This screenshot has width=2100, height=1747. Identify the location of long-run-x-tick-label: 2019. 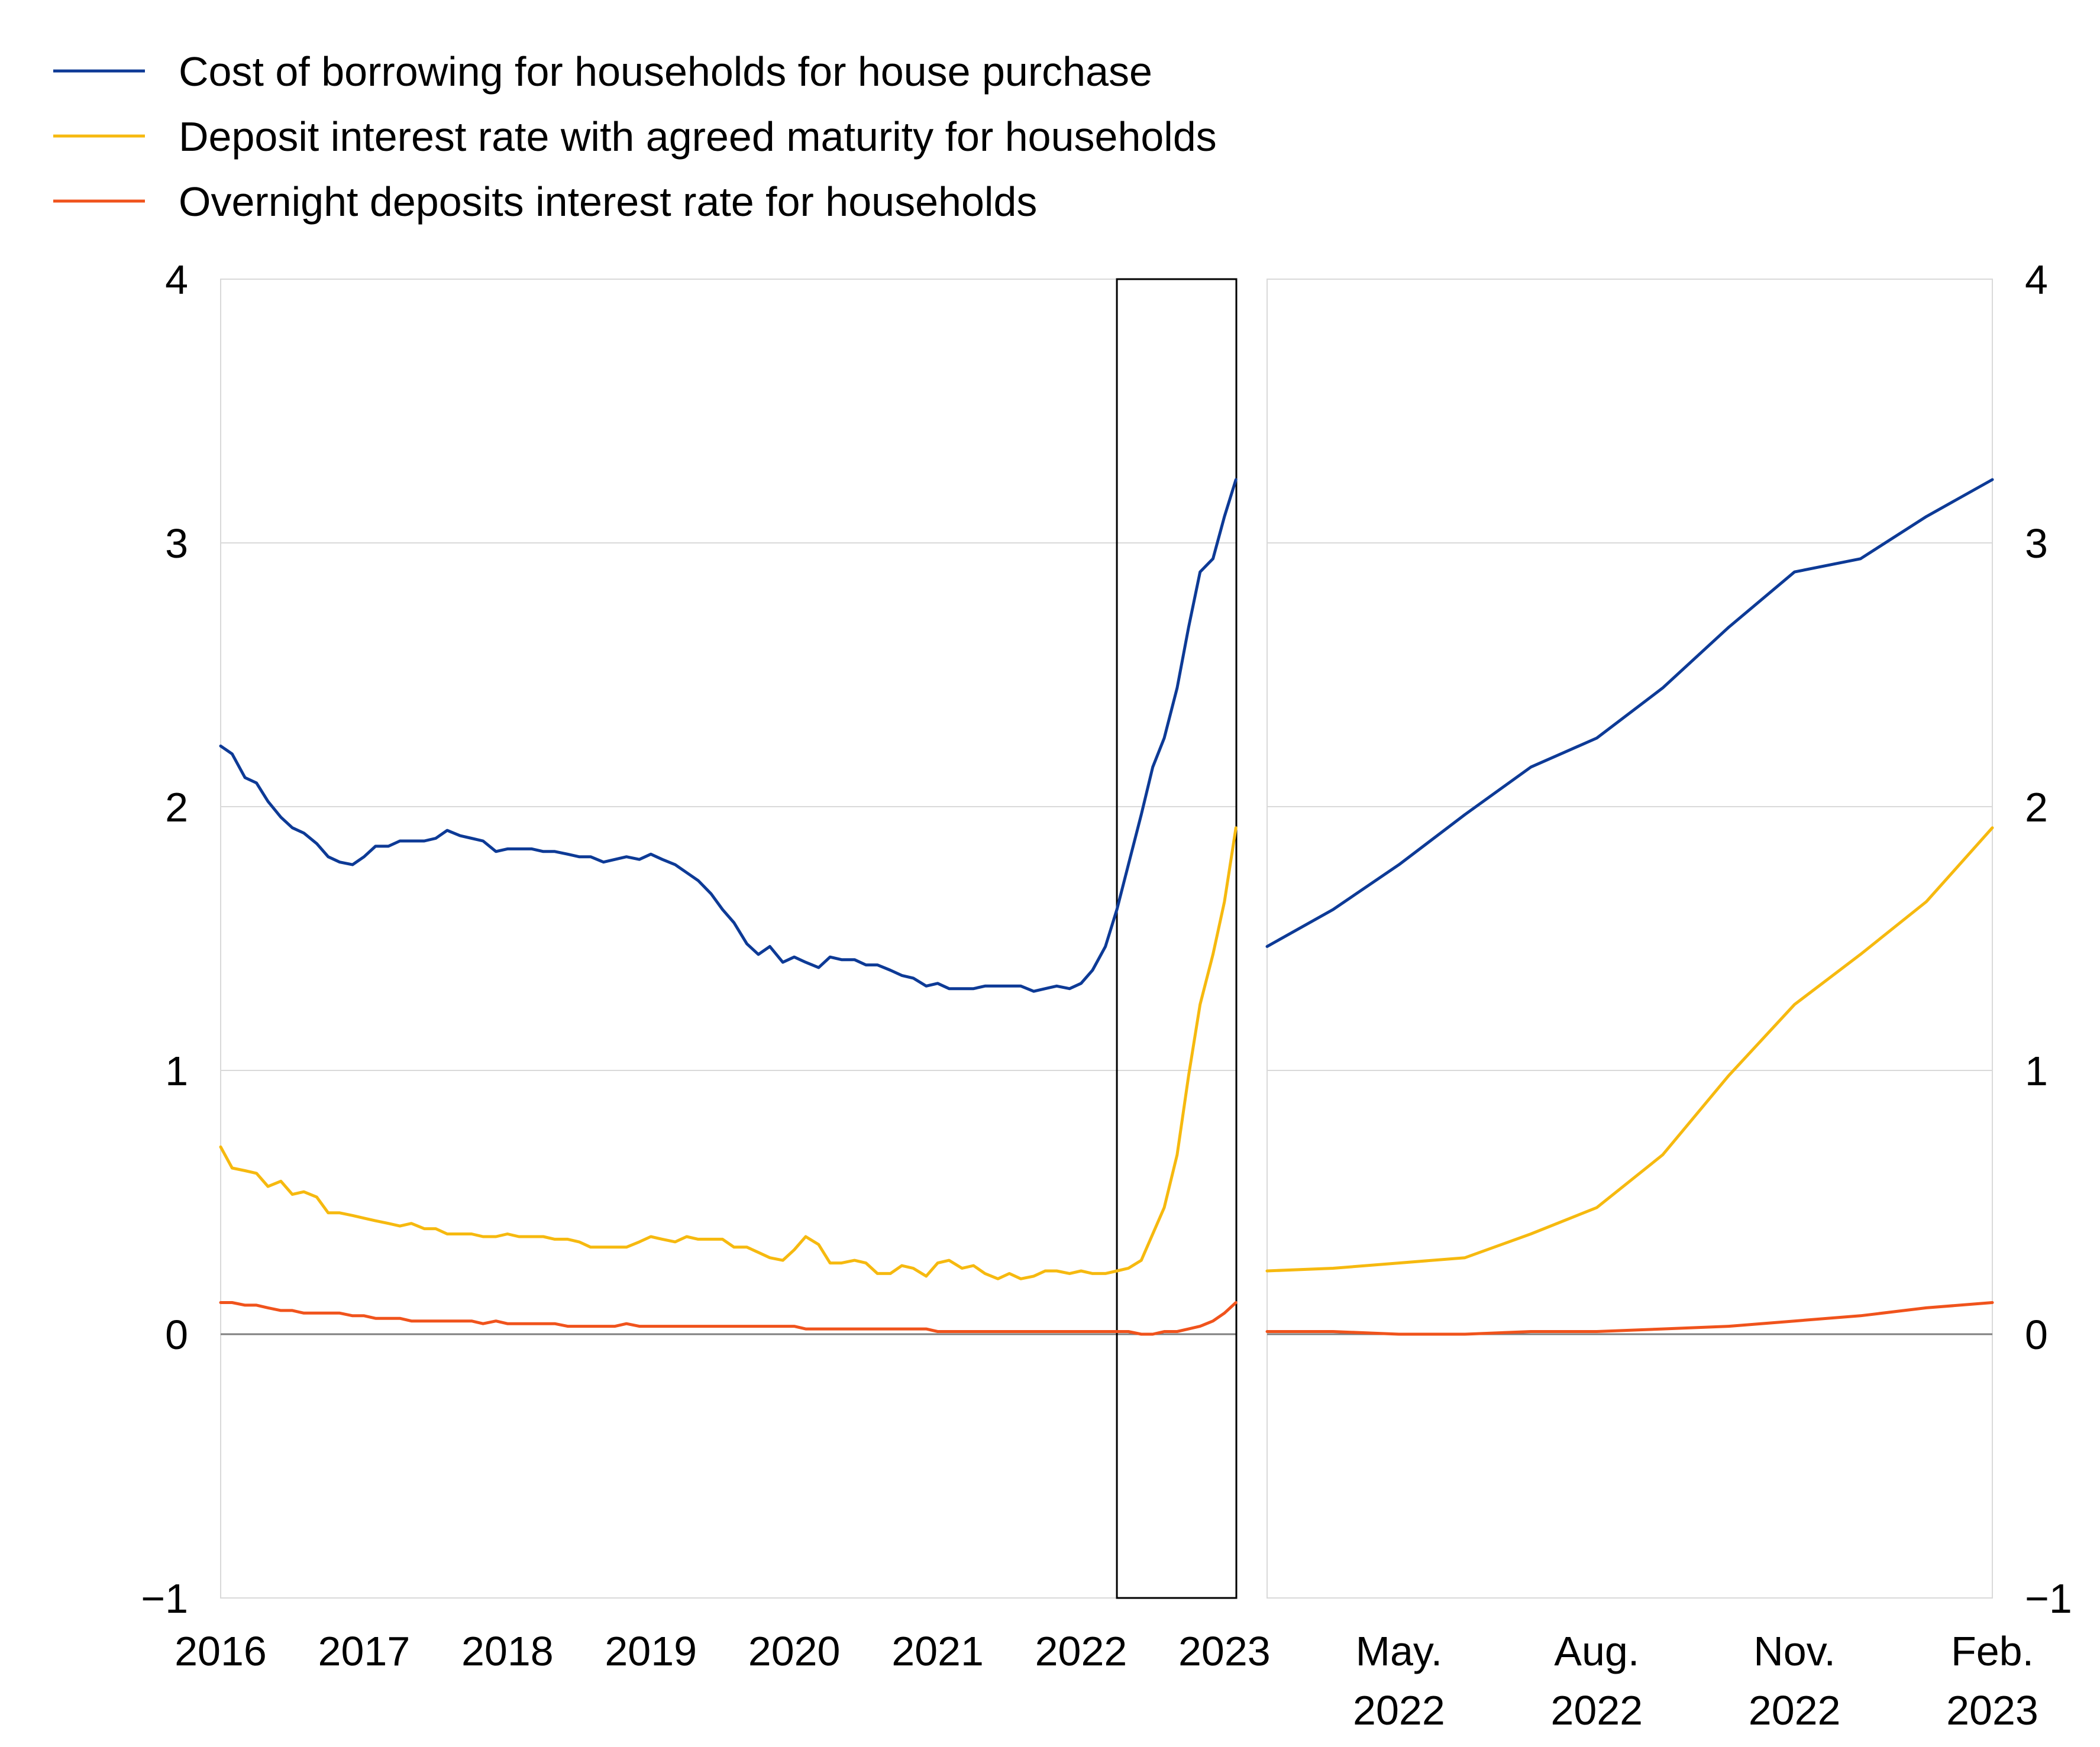
(651, 1651).